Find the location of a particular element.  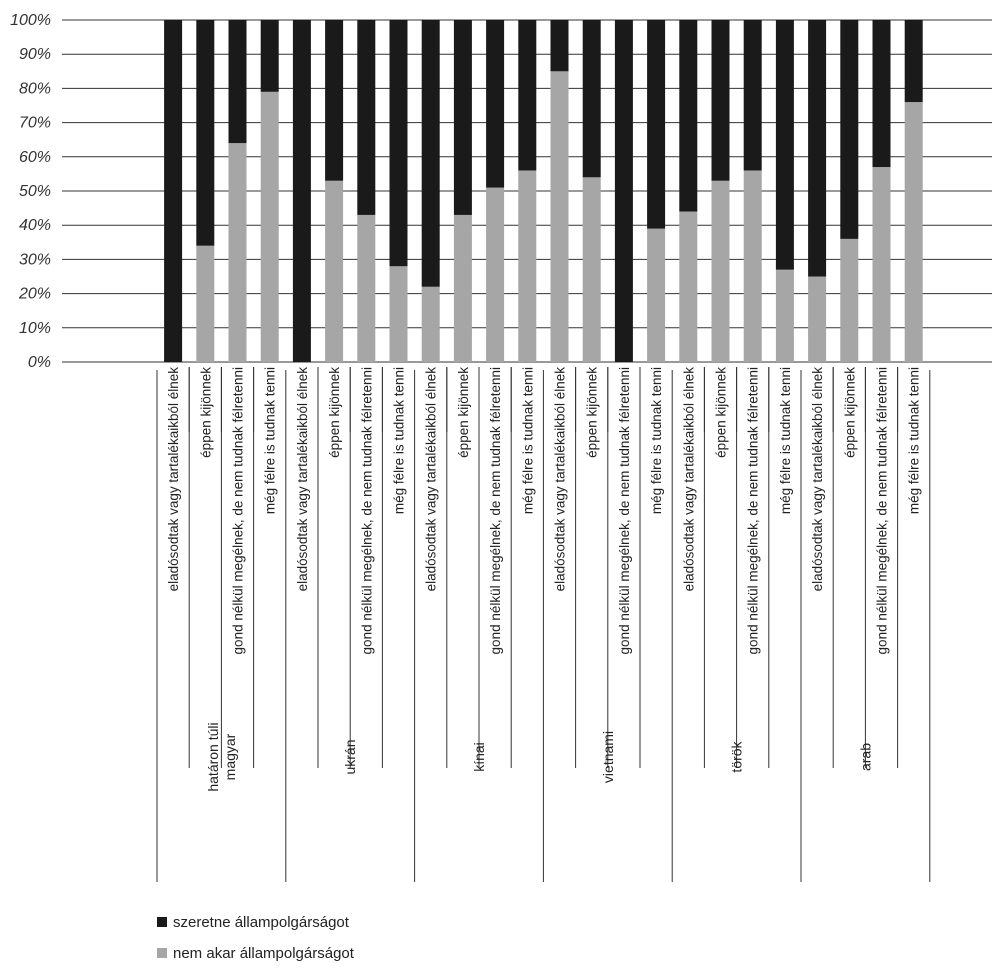

legend-label: szeretne állampolgárságot is located at coordinates (261, 922).